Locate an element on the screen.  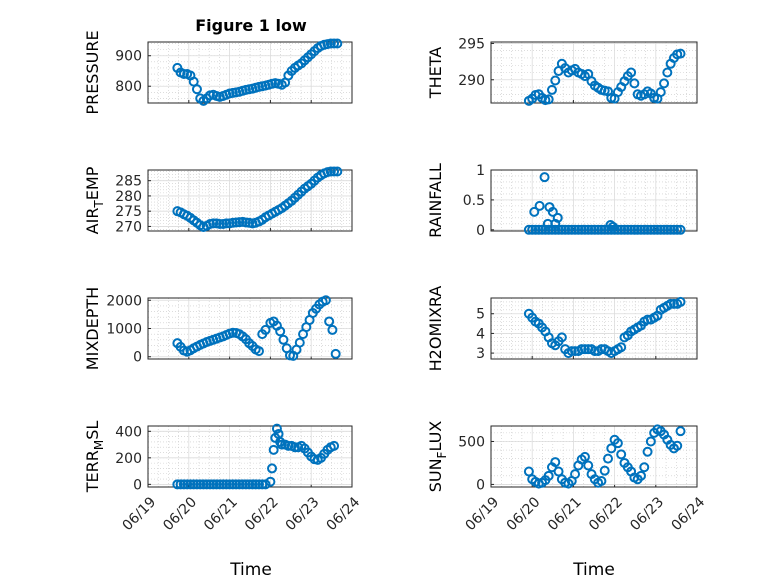
y-tick-label: 1 is located at coordinates (480, 171).